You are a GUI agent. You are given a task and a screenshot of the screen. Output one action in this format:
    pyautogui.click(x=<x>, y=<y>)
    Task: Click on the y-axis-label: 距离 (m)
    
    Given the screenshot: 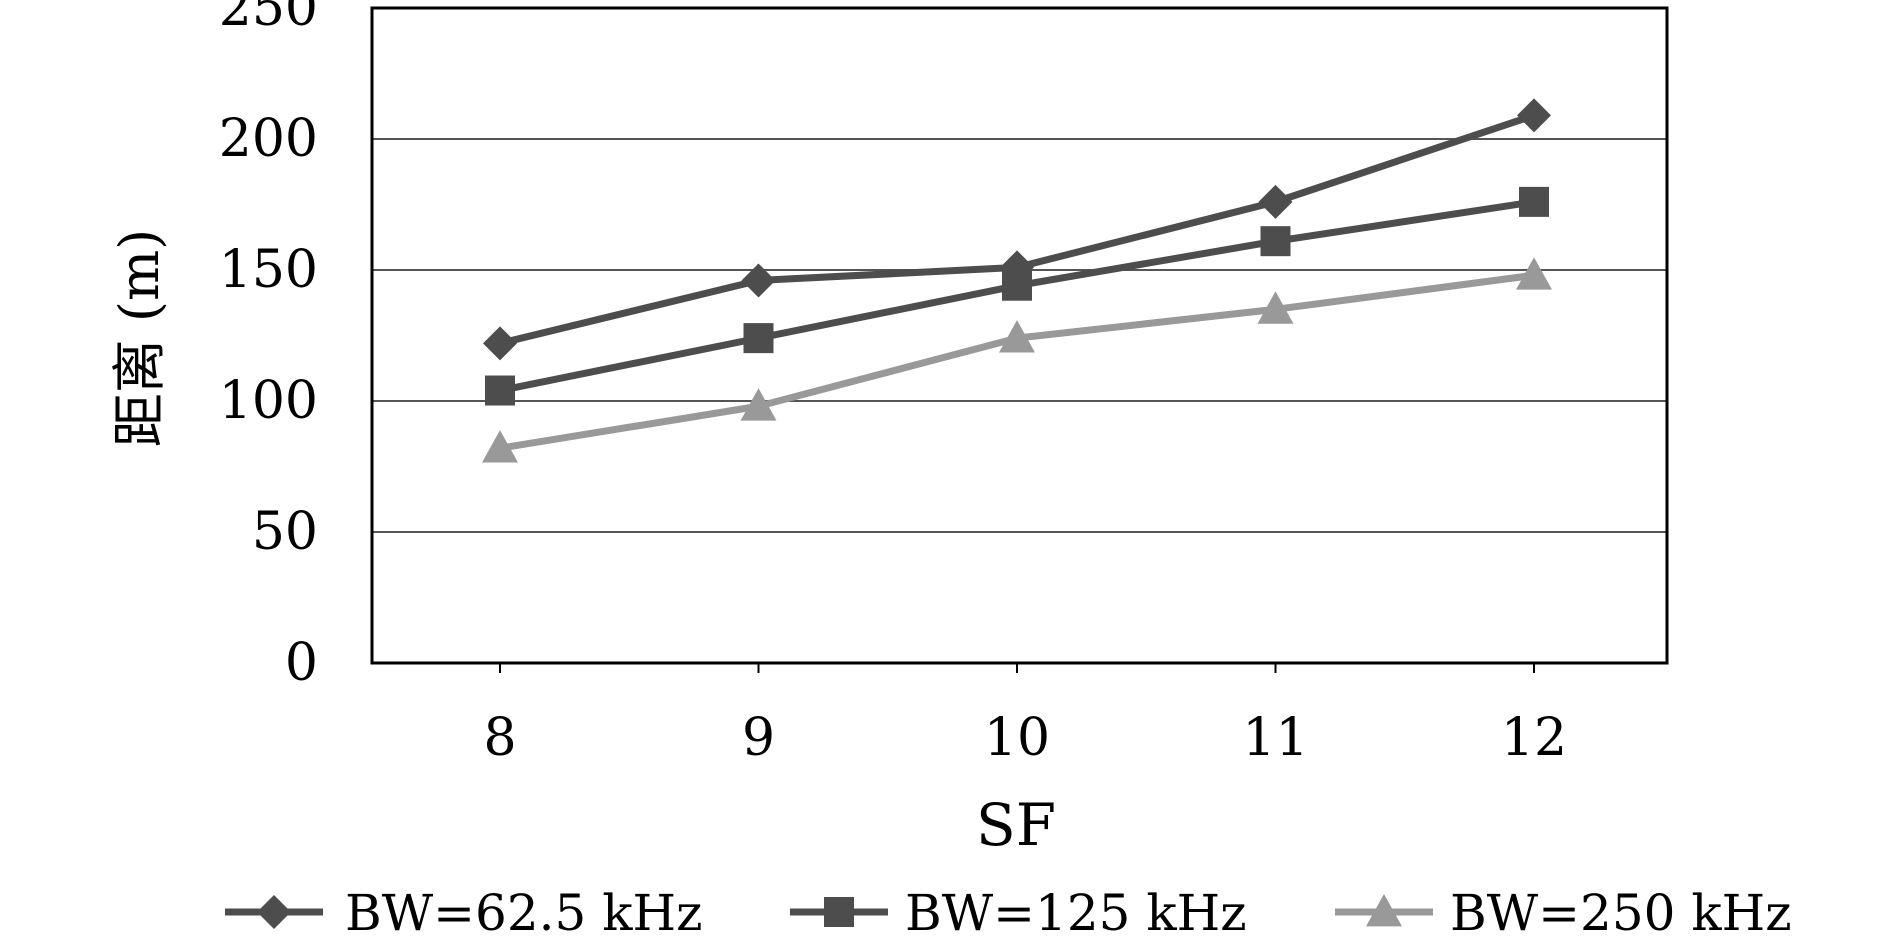 What is the action you would take?
    pyautogui.click(x=139, y=338)
    